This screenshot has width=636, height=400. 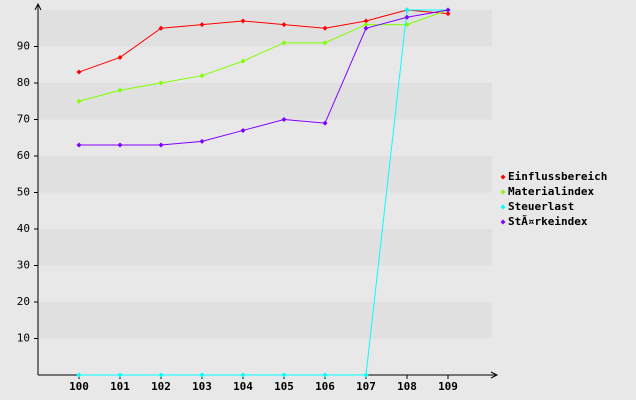 What do you see at coordinates (23, 82) in the screenshot?
I see `y-tick-label: 80` at bounding box center [23, 82].